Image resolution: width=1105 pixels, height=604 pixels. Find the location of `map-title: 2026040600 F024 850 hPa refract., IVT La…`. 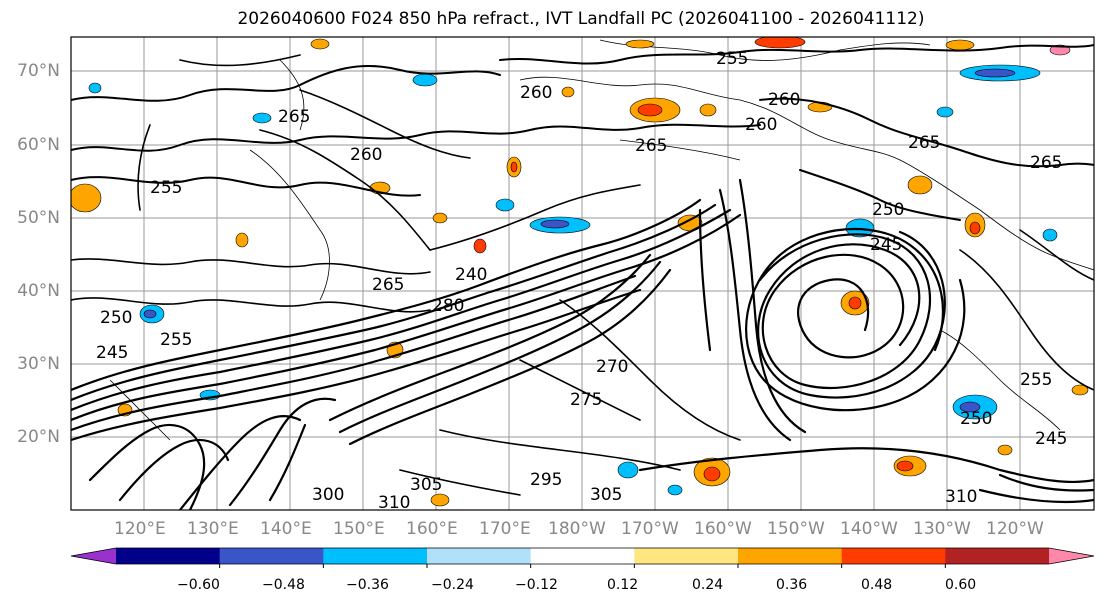

map-title: 2026040600 F024 850 hPa refract., IVT La… is located at coordinates (581, 19).